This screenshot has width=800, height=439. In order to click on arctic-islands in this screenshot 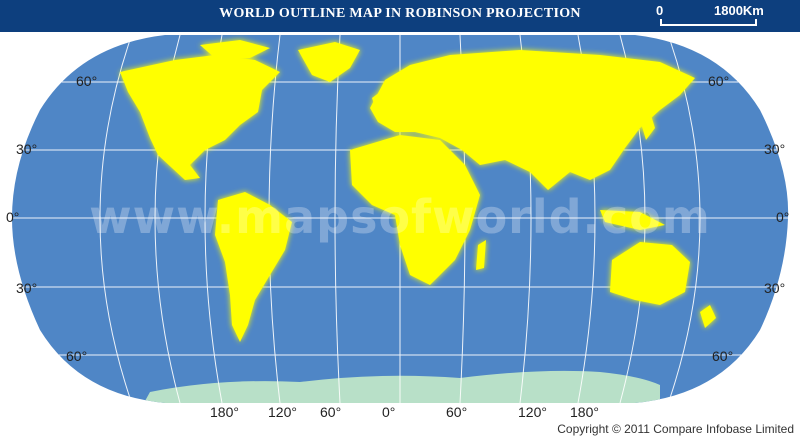, I will do `click(235, 49)`.